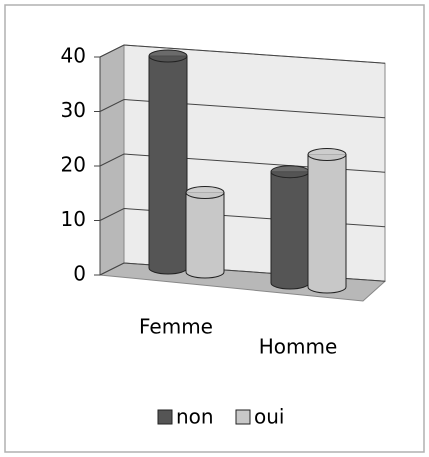 This screenshot has width=429, height=457. I want to click on legend-label: non, so click(195, 417).